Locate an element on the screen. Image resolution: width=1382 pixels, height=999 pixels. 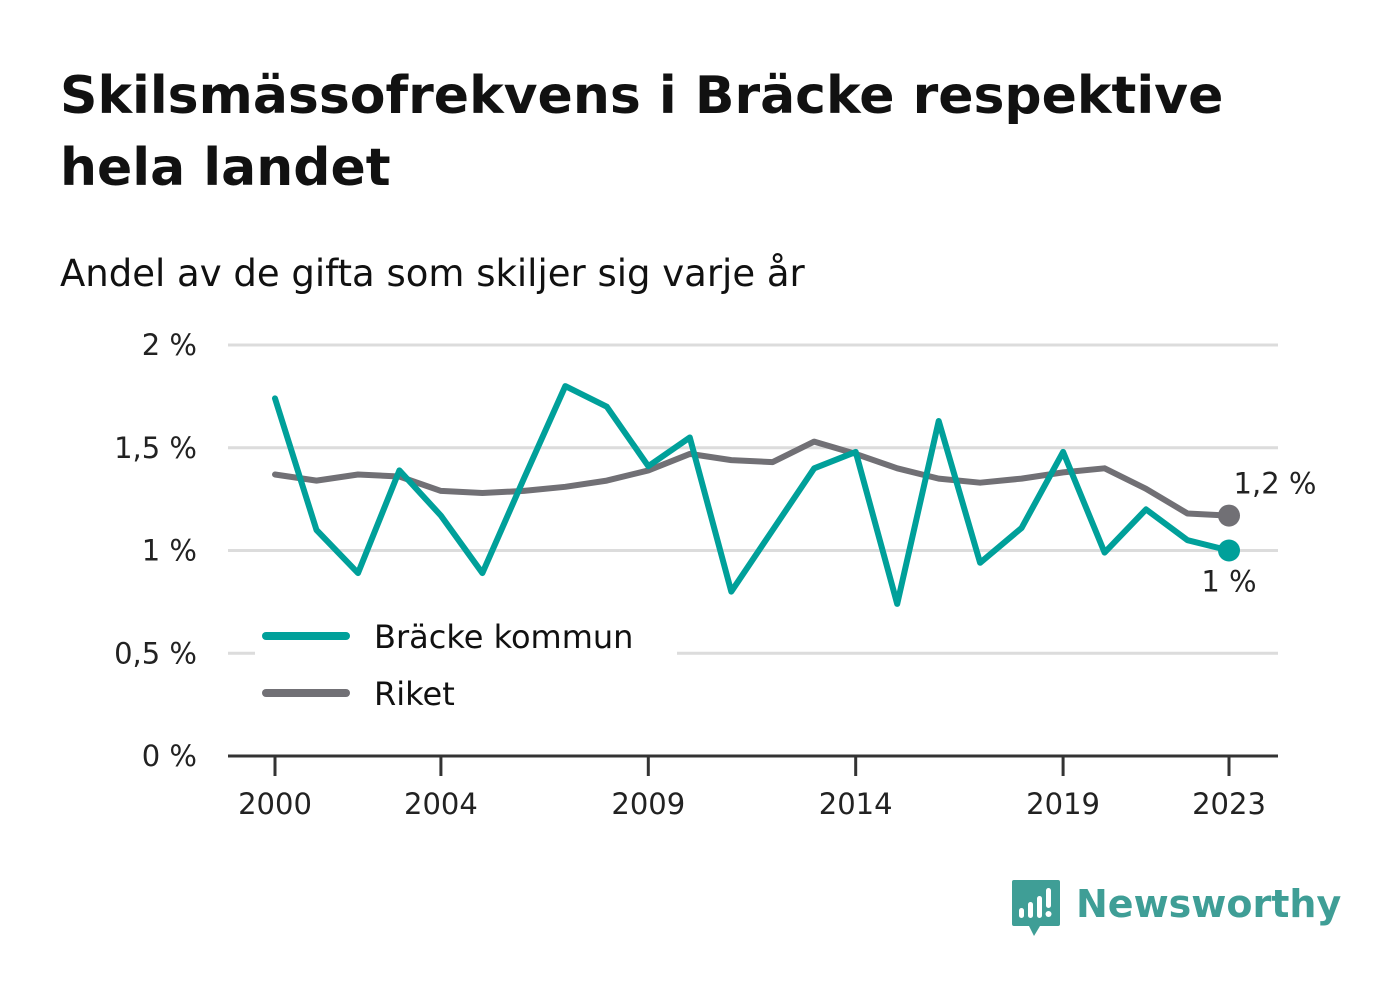
x-tick-label: 2009 is located at coordinates (648, 804).